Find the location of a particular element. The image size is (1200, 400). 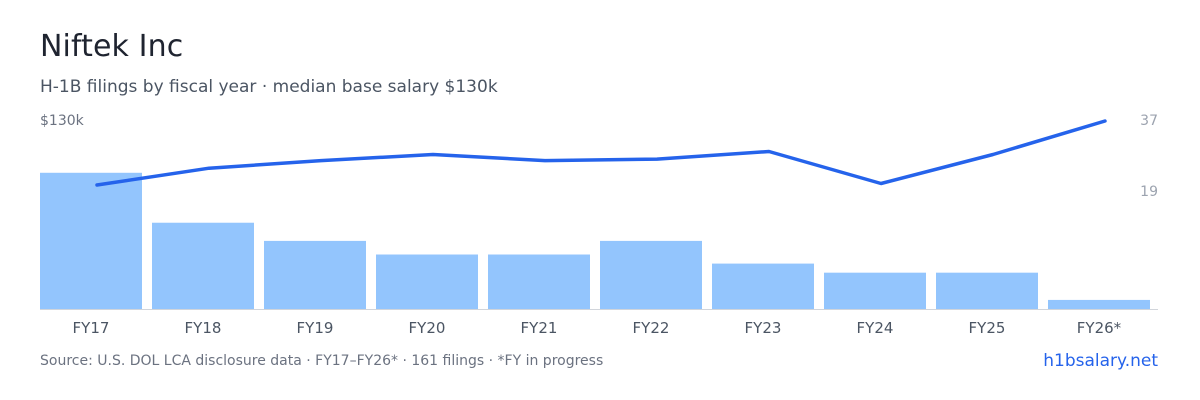

bar-fy20 is located at coordinates (427, 281).